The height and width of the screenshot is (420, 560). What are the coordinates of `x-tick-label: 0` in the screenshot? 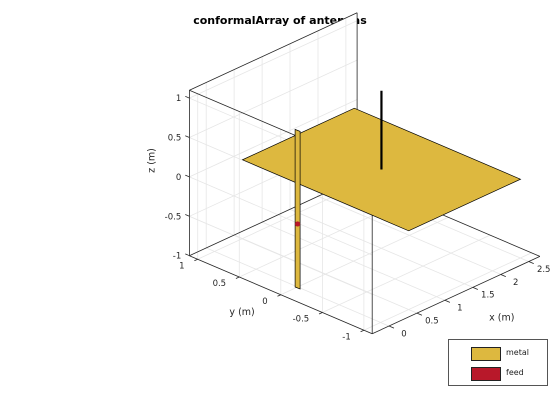 It's located at (403, 334).